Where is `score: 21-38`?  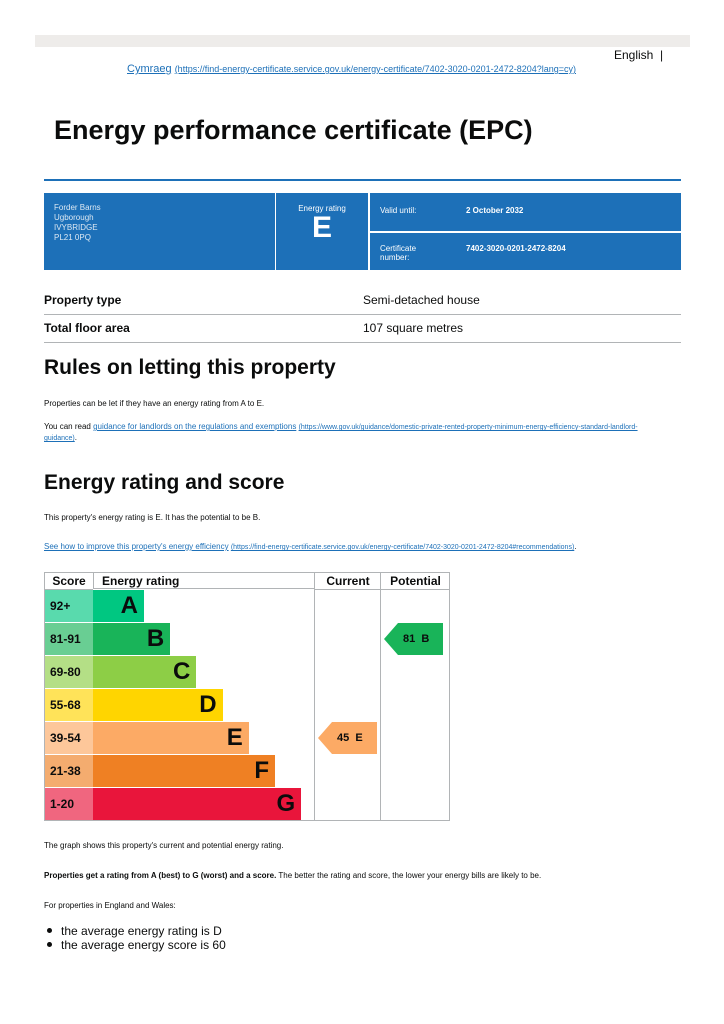 score: 21-38 is located at coordinates (65, 771).